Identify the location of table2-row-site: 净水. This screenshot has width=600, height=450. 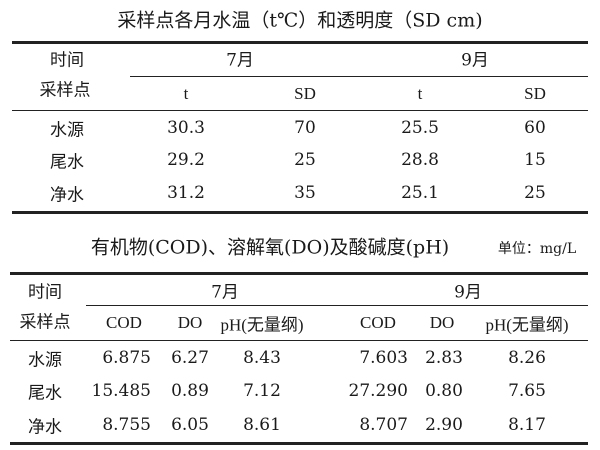
(45, 427).